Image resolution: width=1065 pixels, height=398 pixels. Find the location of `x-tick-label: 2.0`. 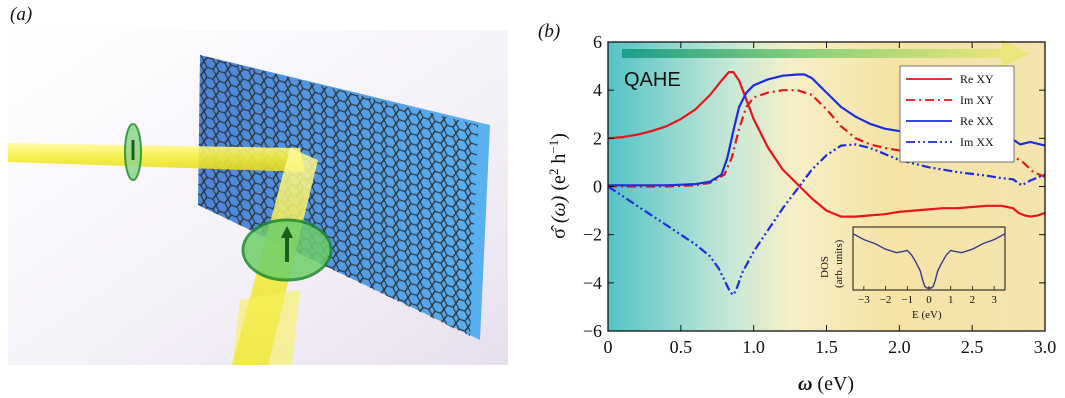

x-tick-label: 2.0 is located at coordinates (899, 347).